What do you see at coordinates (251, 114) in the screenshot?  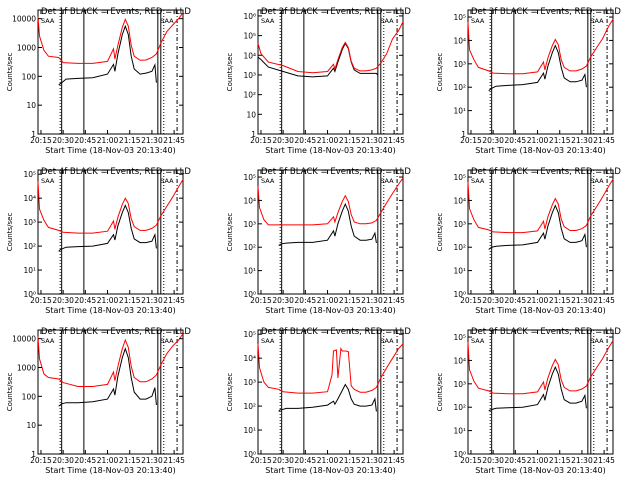 I see `y-tick-label: 10` at bounding box center [251, 114].